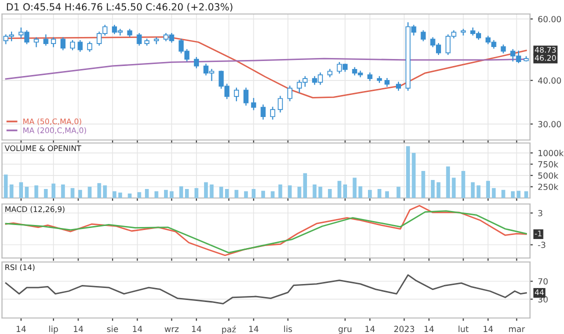  I want to click on y-tick-label: 1000k, so click(551, 153).